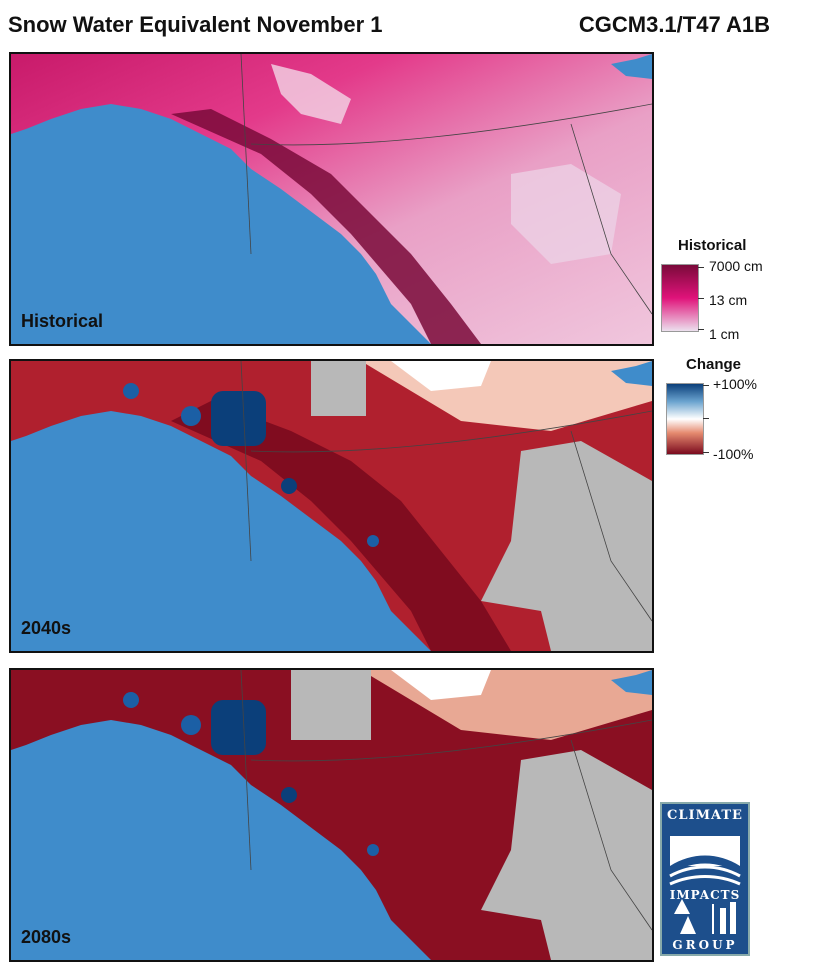  What do you see at coordinates (46, 937) in the screenshot?
I see `panel-label-2080s: 2080s` at bounding box center [46, 937].